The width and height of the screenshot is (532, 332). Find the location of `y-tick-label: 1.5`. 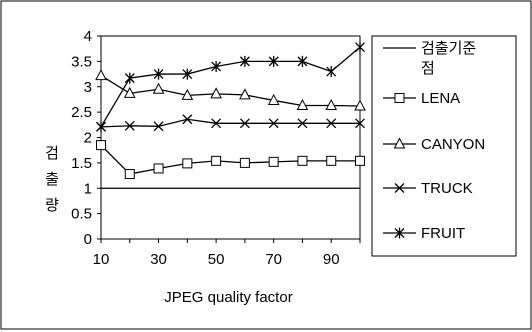

y-tick-label: 1.5 is located at coordinates (81, 163).